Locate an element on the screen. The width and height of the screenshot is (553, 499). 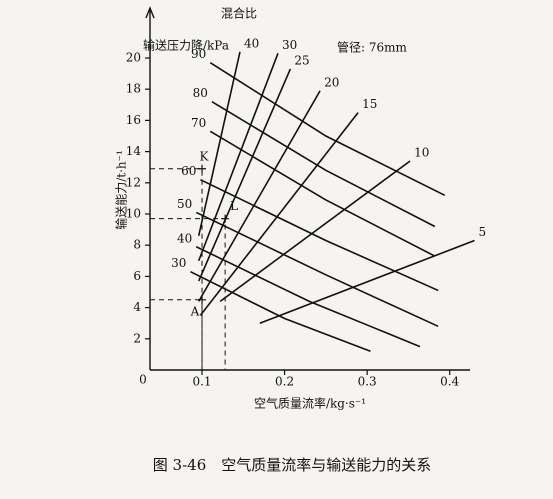
pressure-drop-label: 40 is located at coordinates (184, 238).